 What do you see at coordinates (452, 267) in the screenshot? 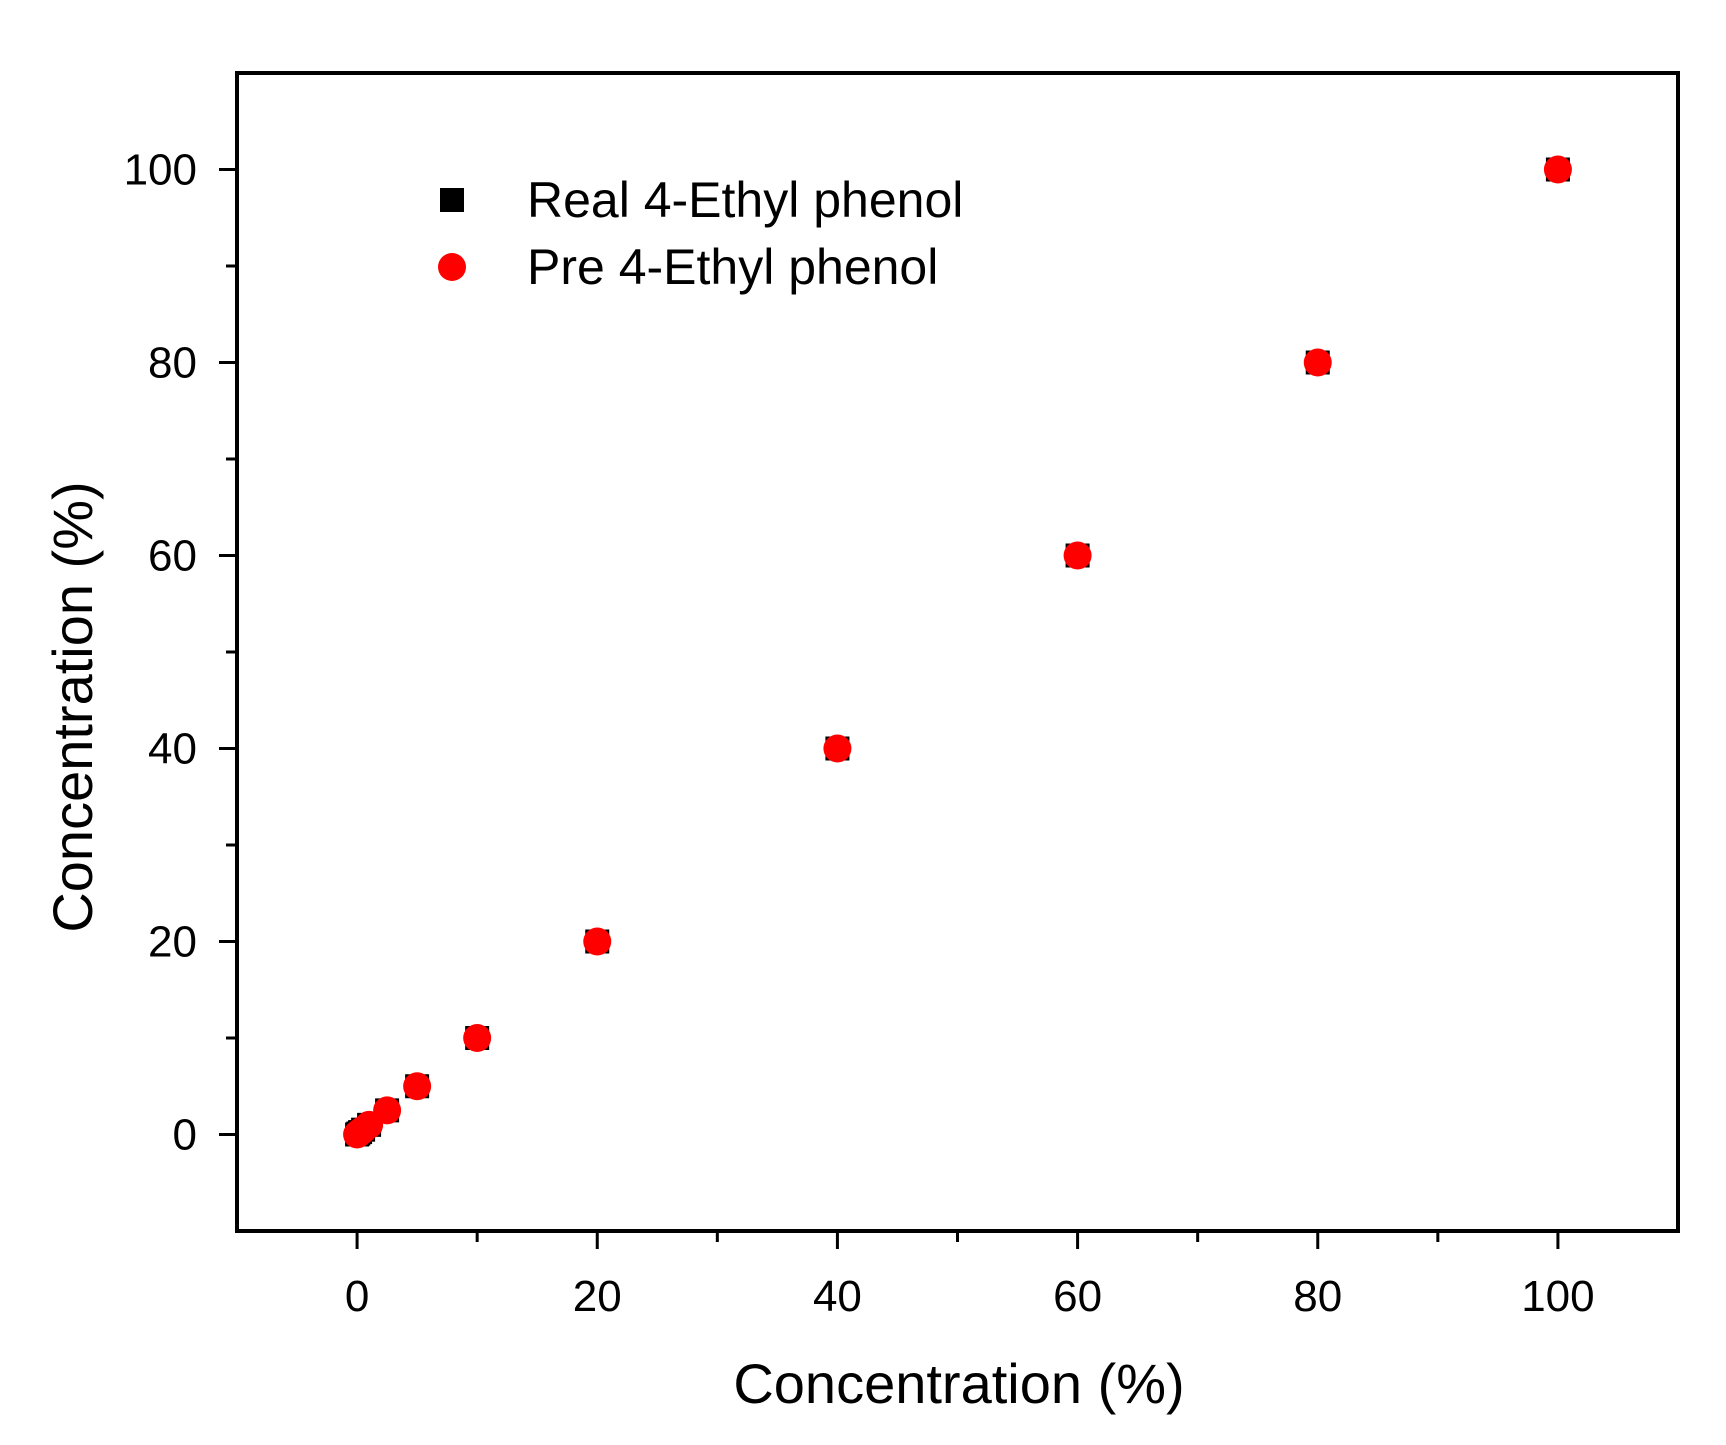
I see `legend-circle-icon` at bounding box center [452, 267].